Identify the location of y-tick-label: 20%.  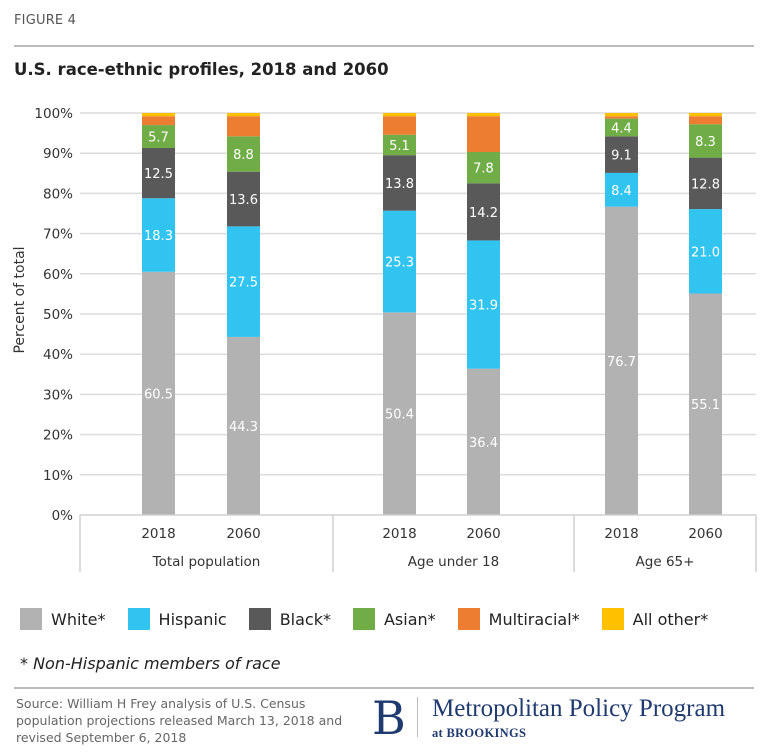
(58, 436).